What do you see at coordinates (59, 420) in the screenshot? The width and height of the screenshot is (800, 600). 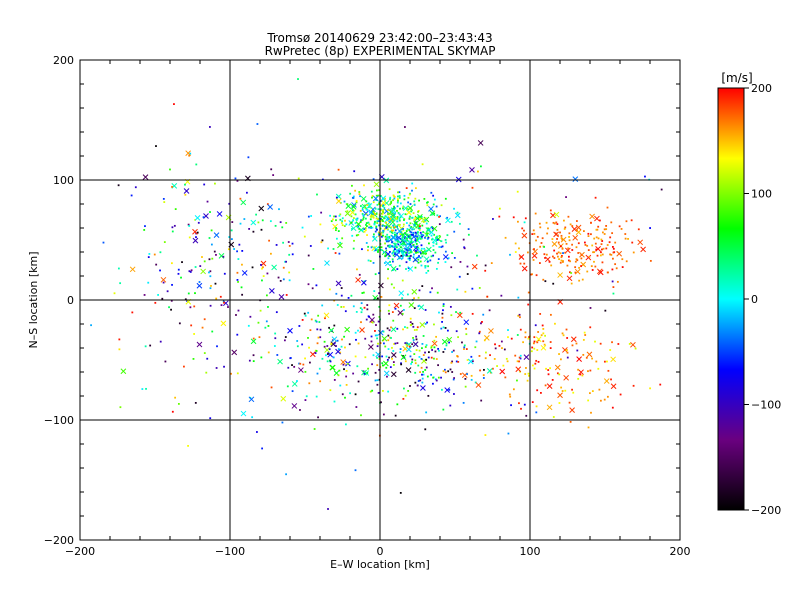 I see `y-tick-label: −100` at bounding box center [59, 420].